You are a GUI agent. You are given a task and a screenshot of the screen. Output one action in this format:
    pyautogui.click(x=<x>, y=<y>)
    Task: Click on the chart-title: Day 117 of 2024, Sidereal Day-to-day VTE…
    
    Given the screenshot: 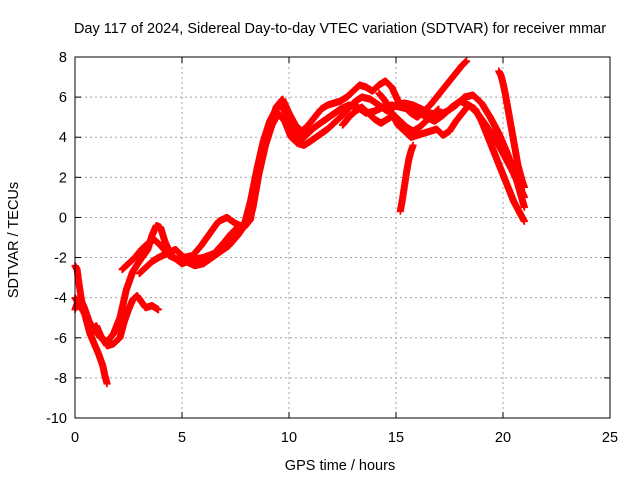 What is the action you would take?
    pyautogui.click(x=340, y=29)
    